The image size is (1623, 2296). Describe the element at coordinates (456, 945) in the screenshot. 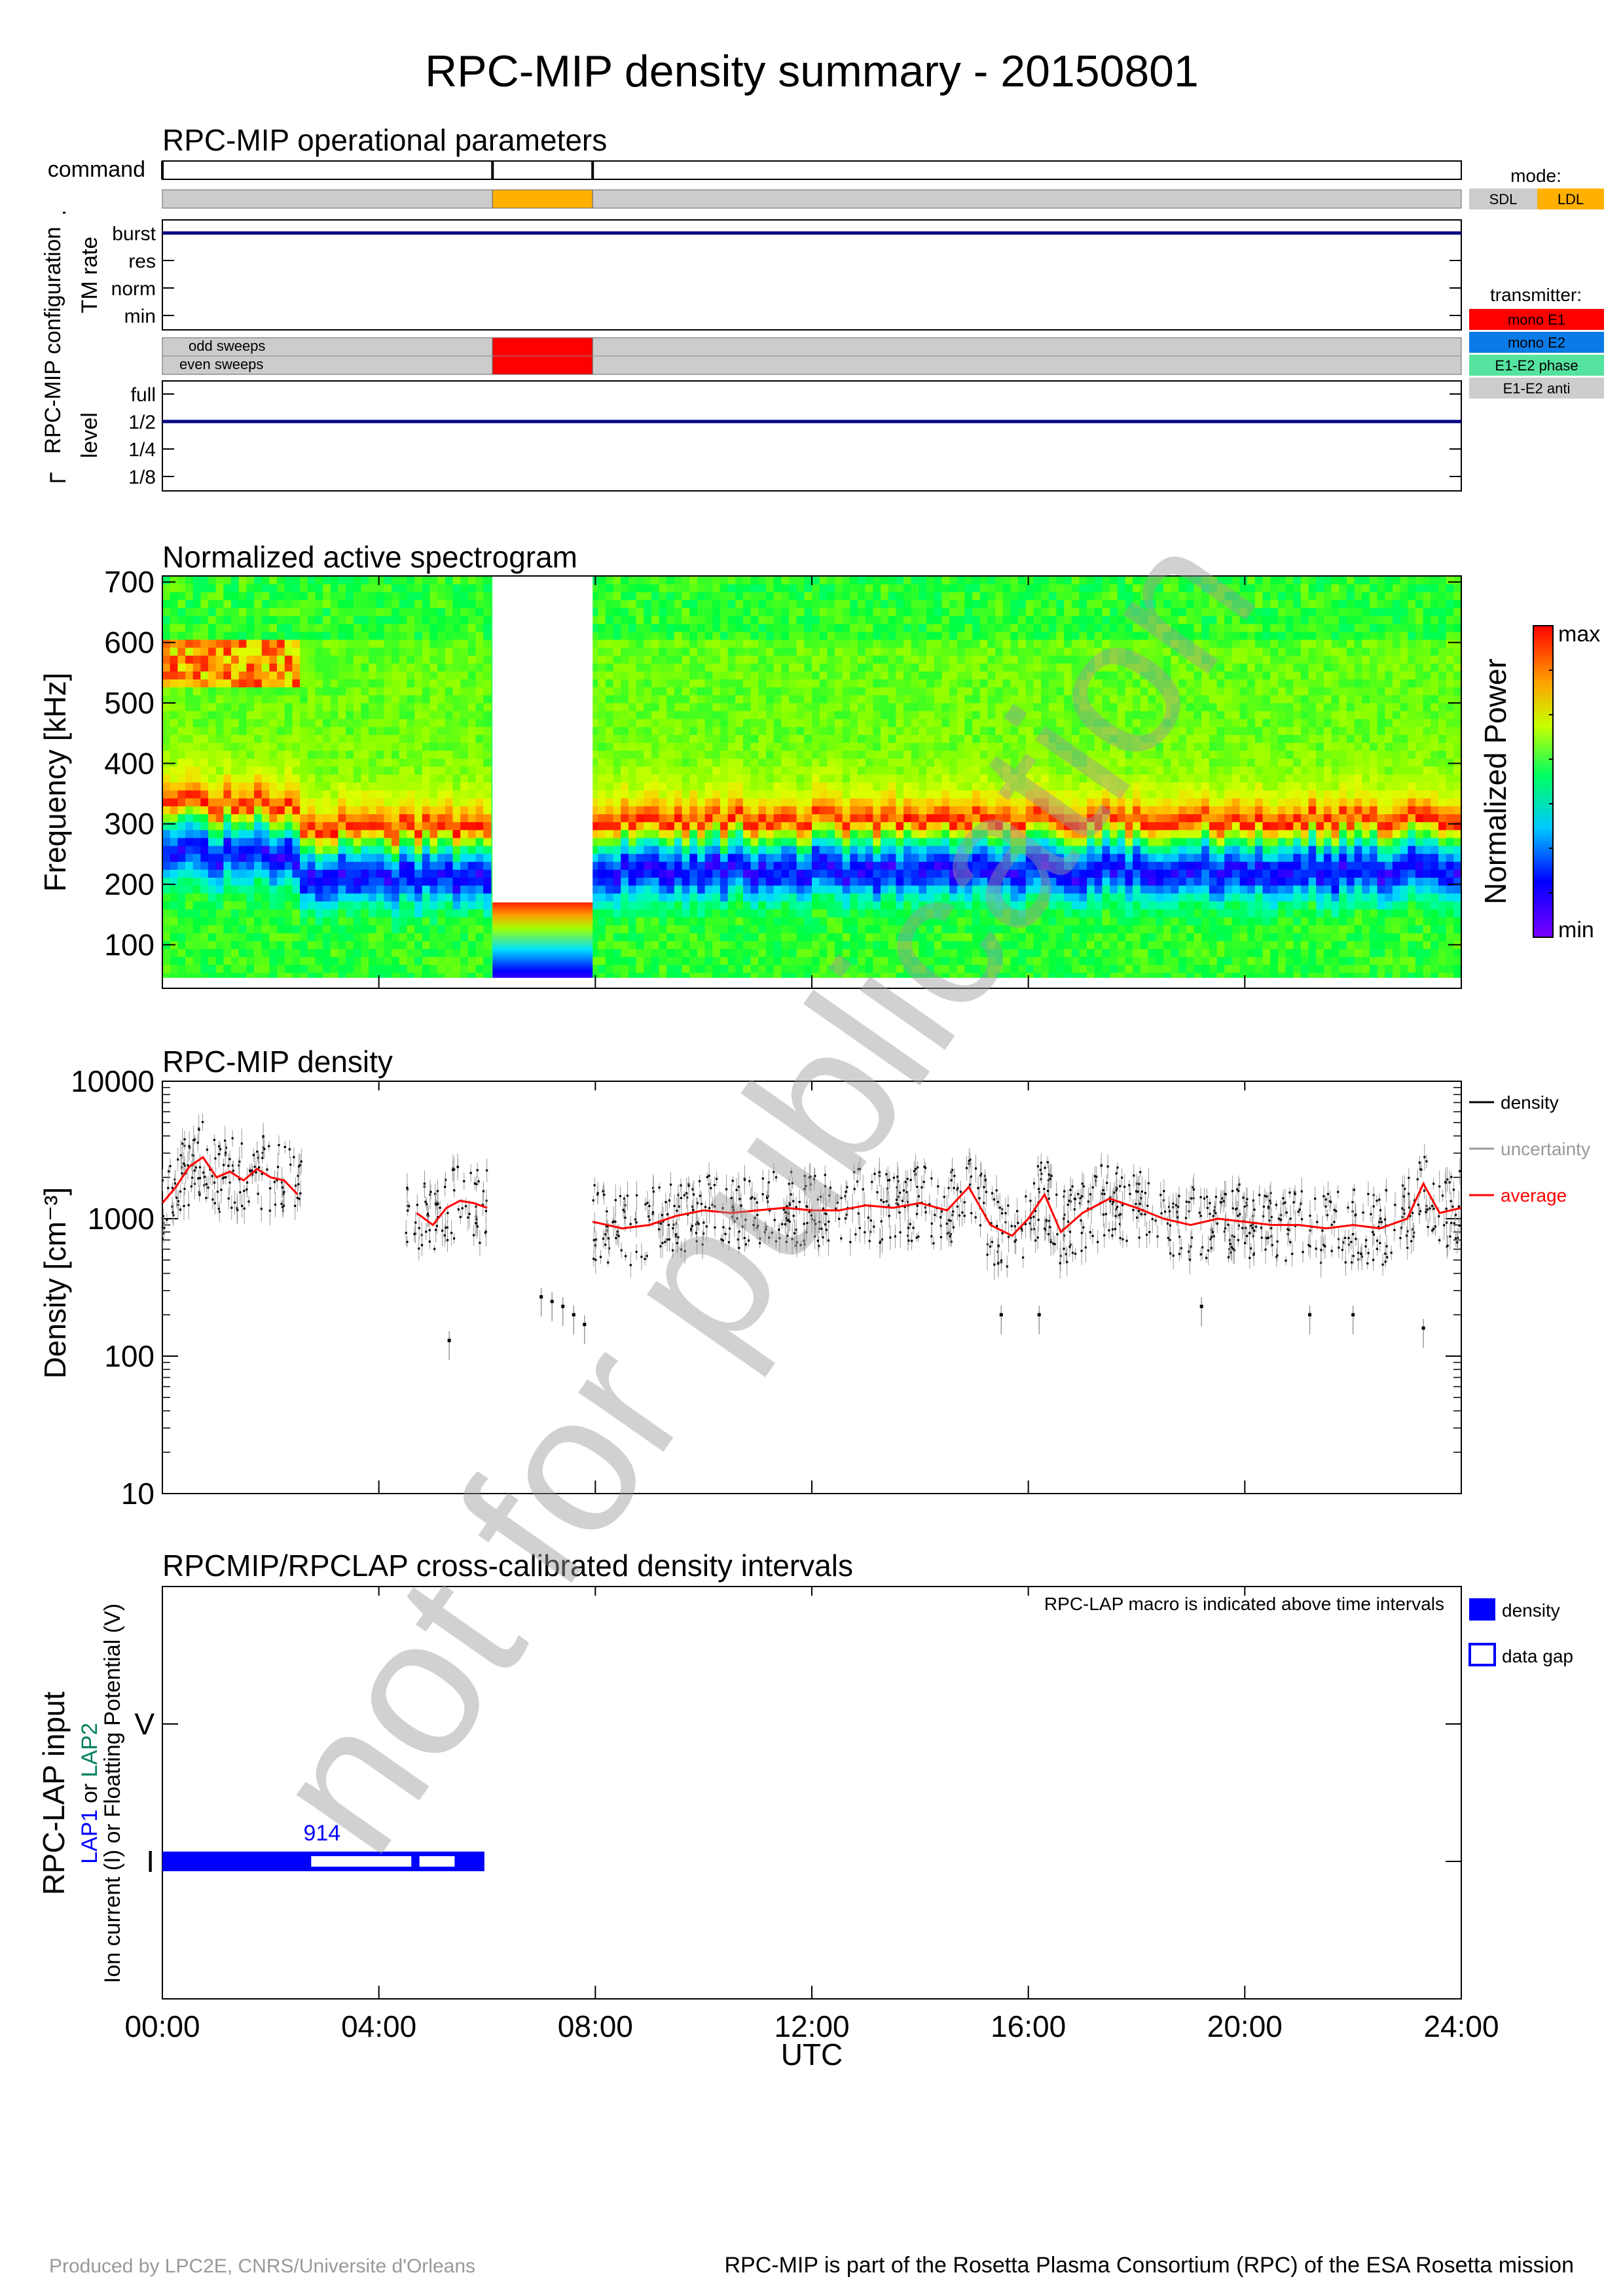

I see `spectrogram-cell-1981` at that location.